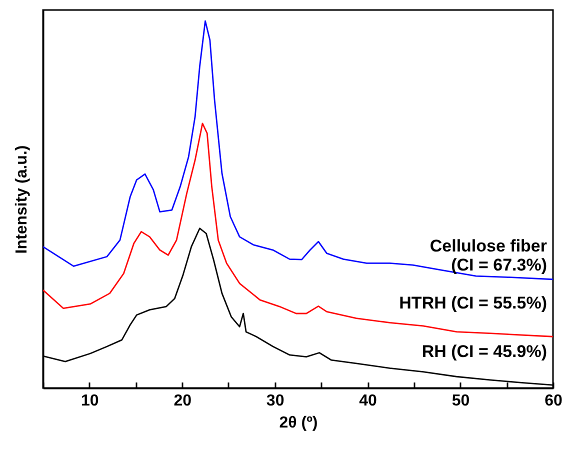  Describe the element at coordinates (89, 401) in the screenshot. I see `x-tick-label: 10` at that location.